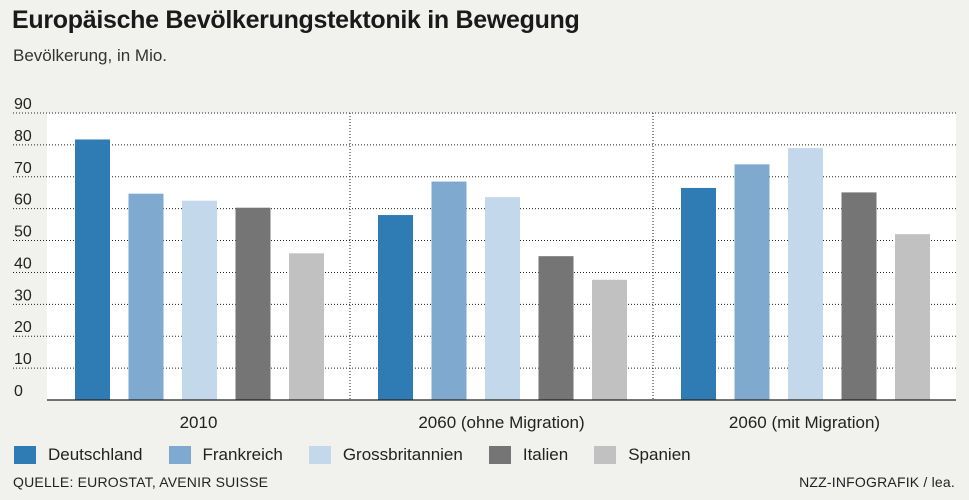  What do you see at coordinates (804, 422) in the screenshot?
I see `x-category-label: 2060 (mit Migration)` at bounding box center [804, 422].